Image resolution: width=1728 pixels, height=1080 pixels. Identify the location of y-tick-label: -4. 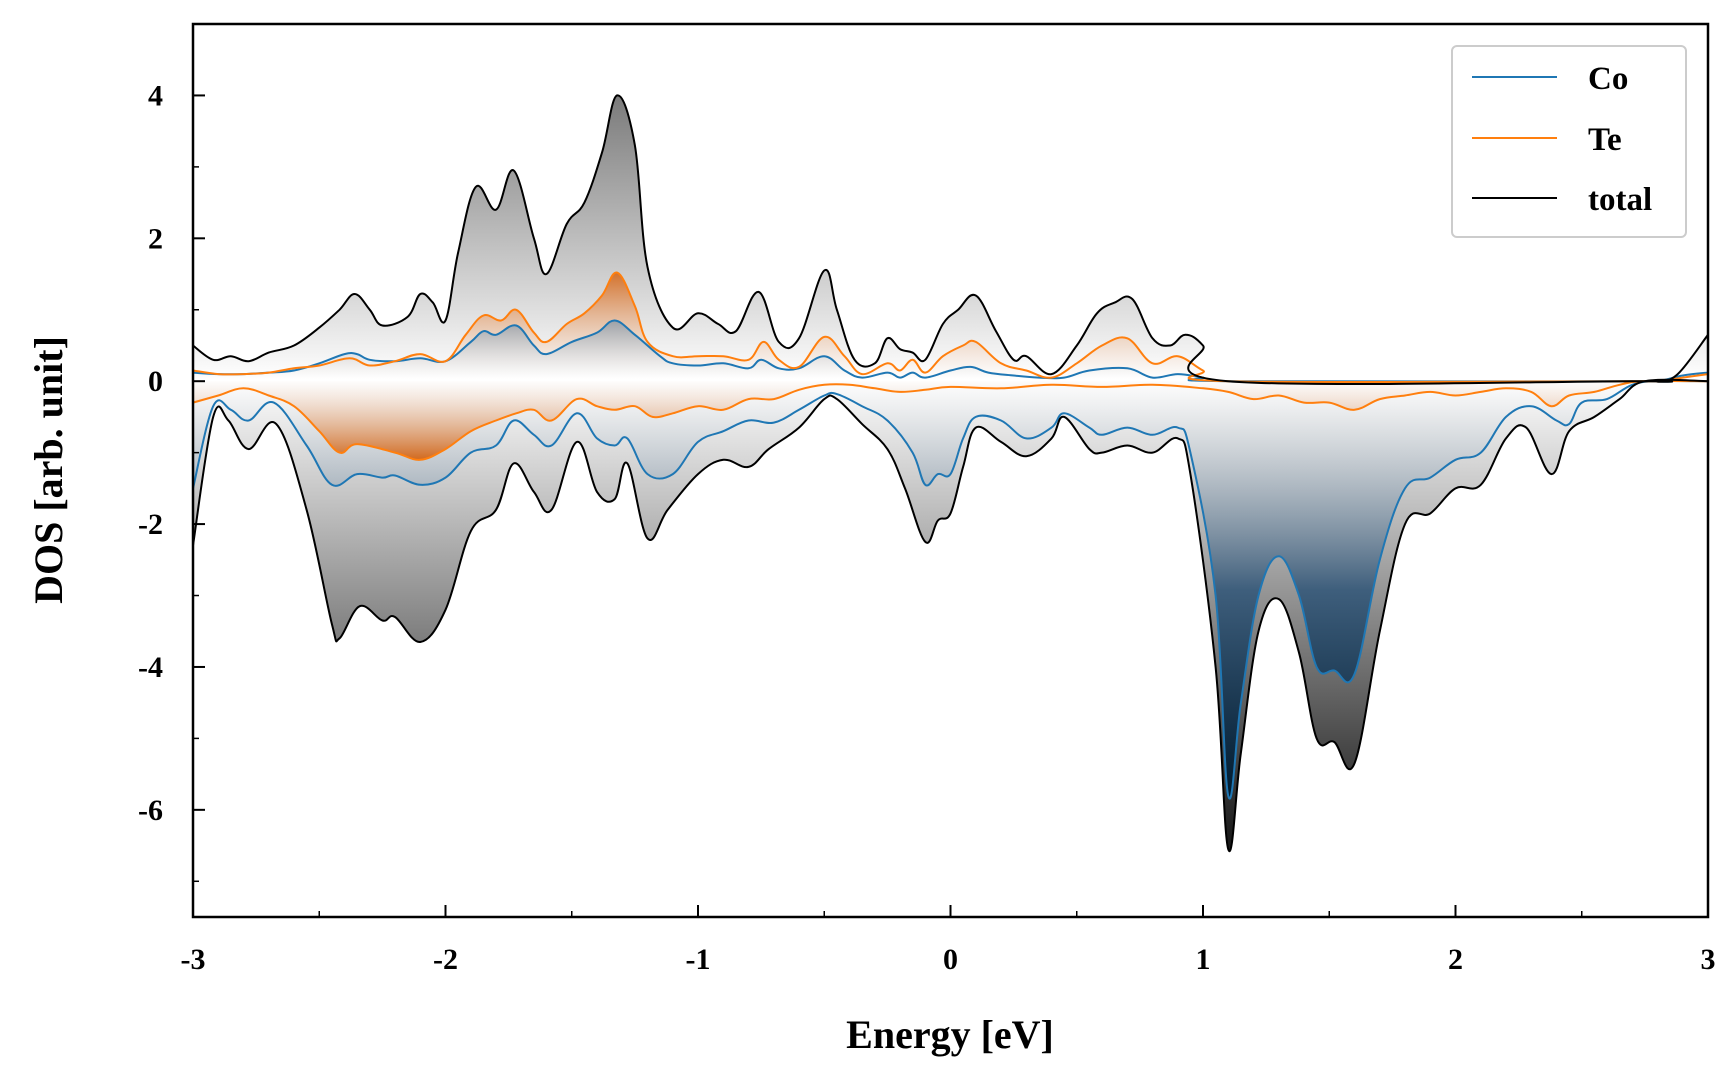
(150, 667).